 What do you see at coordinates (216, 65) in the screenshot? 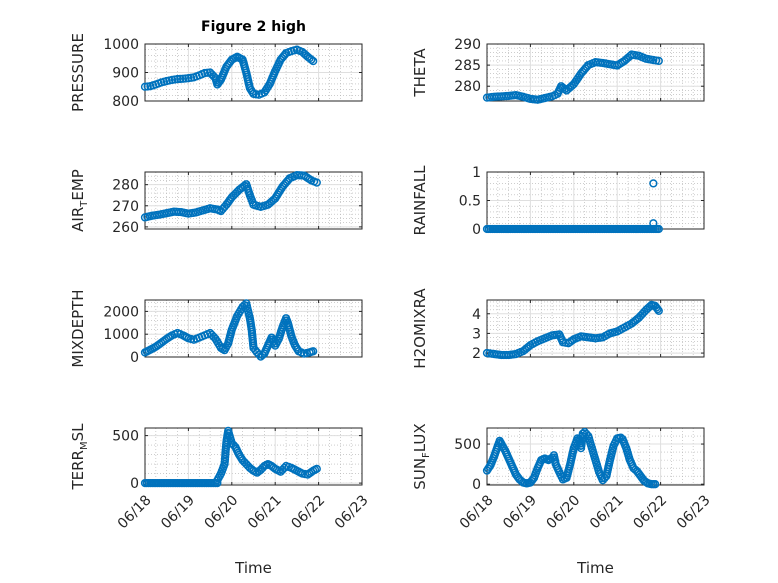
I see `subplot-pressure: 800 900 1000 PRESSURE Figure 2 high` at bounding box center [216, 65].